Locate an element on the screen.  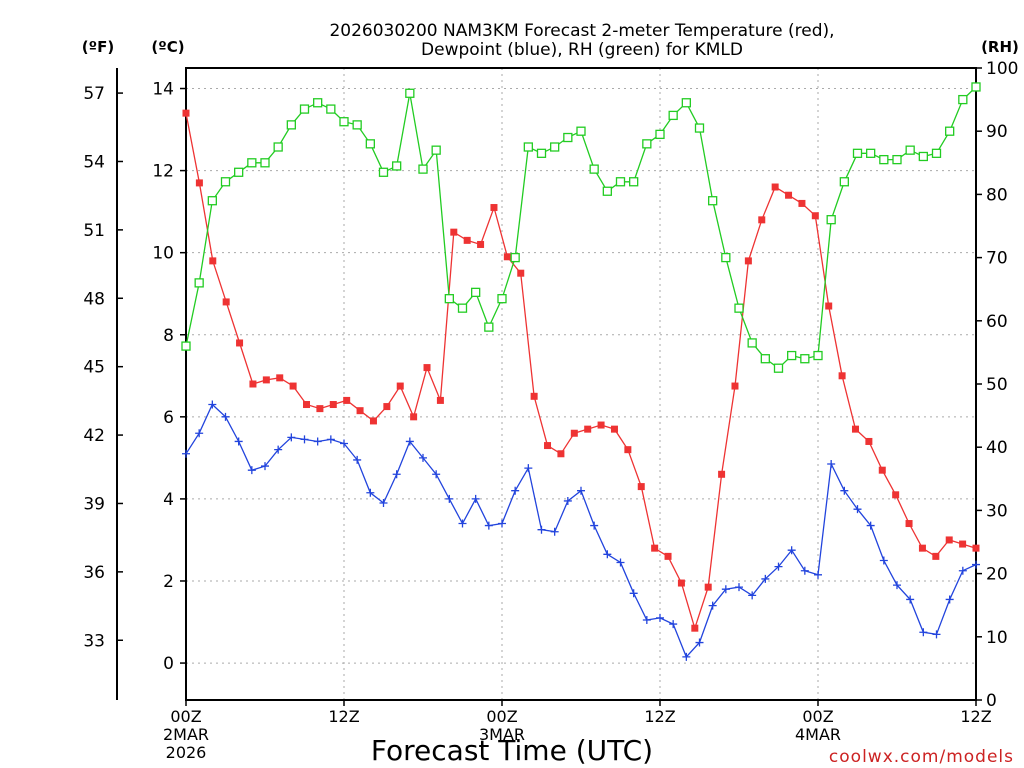
celsius-tick-label: 4 is located at coordinates (168, 500).